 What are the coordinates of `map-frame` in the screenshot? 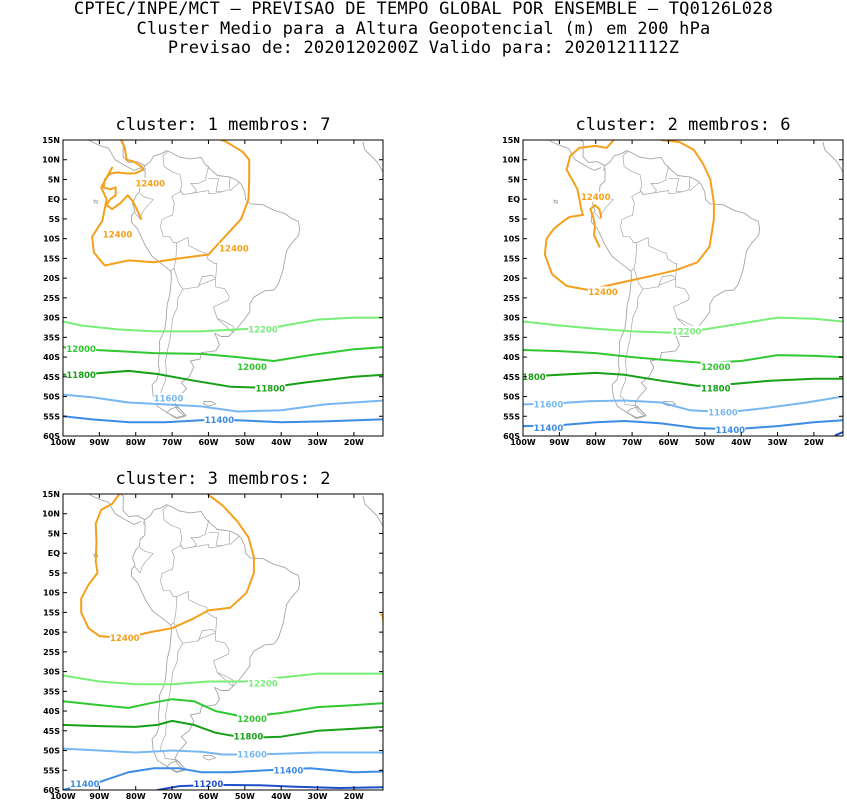 It's located at (223, 288).